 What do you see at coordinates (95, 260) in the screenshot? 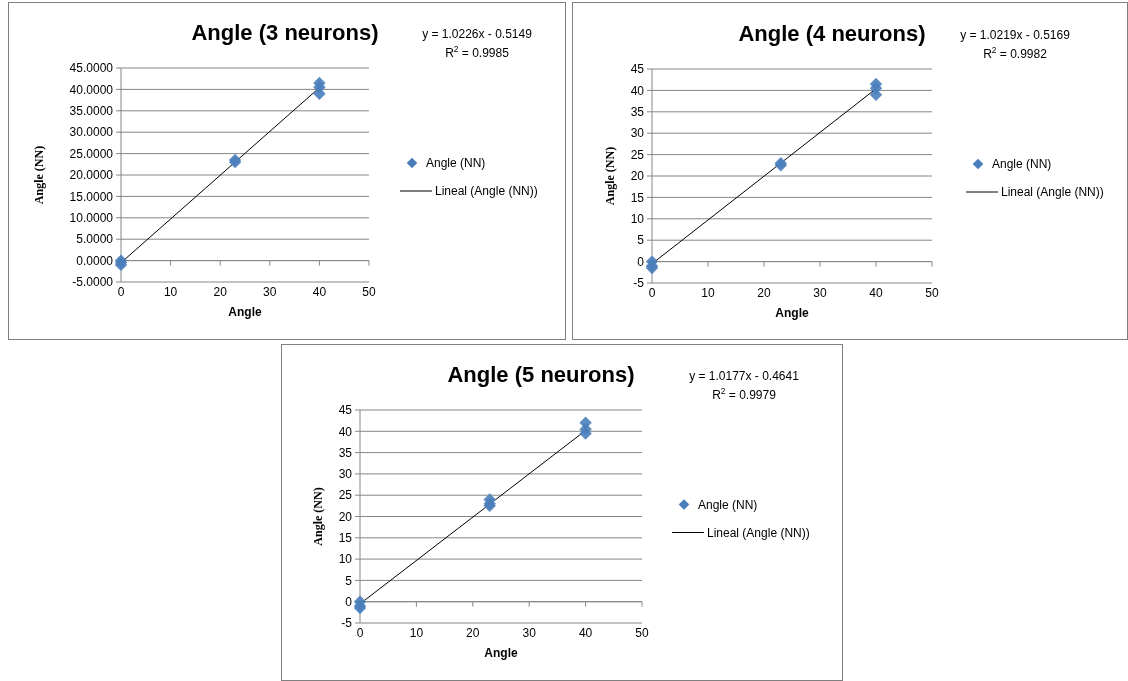
I see `y-tick-label: 0.0000` at bounding box center [95, 260].